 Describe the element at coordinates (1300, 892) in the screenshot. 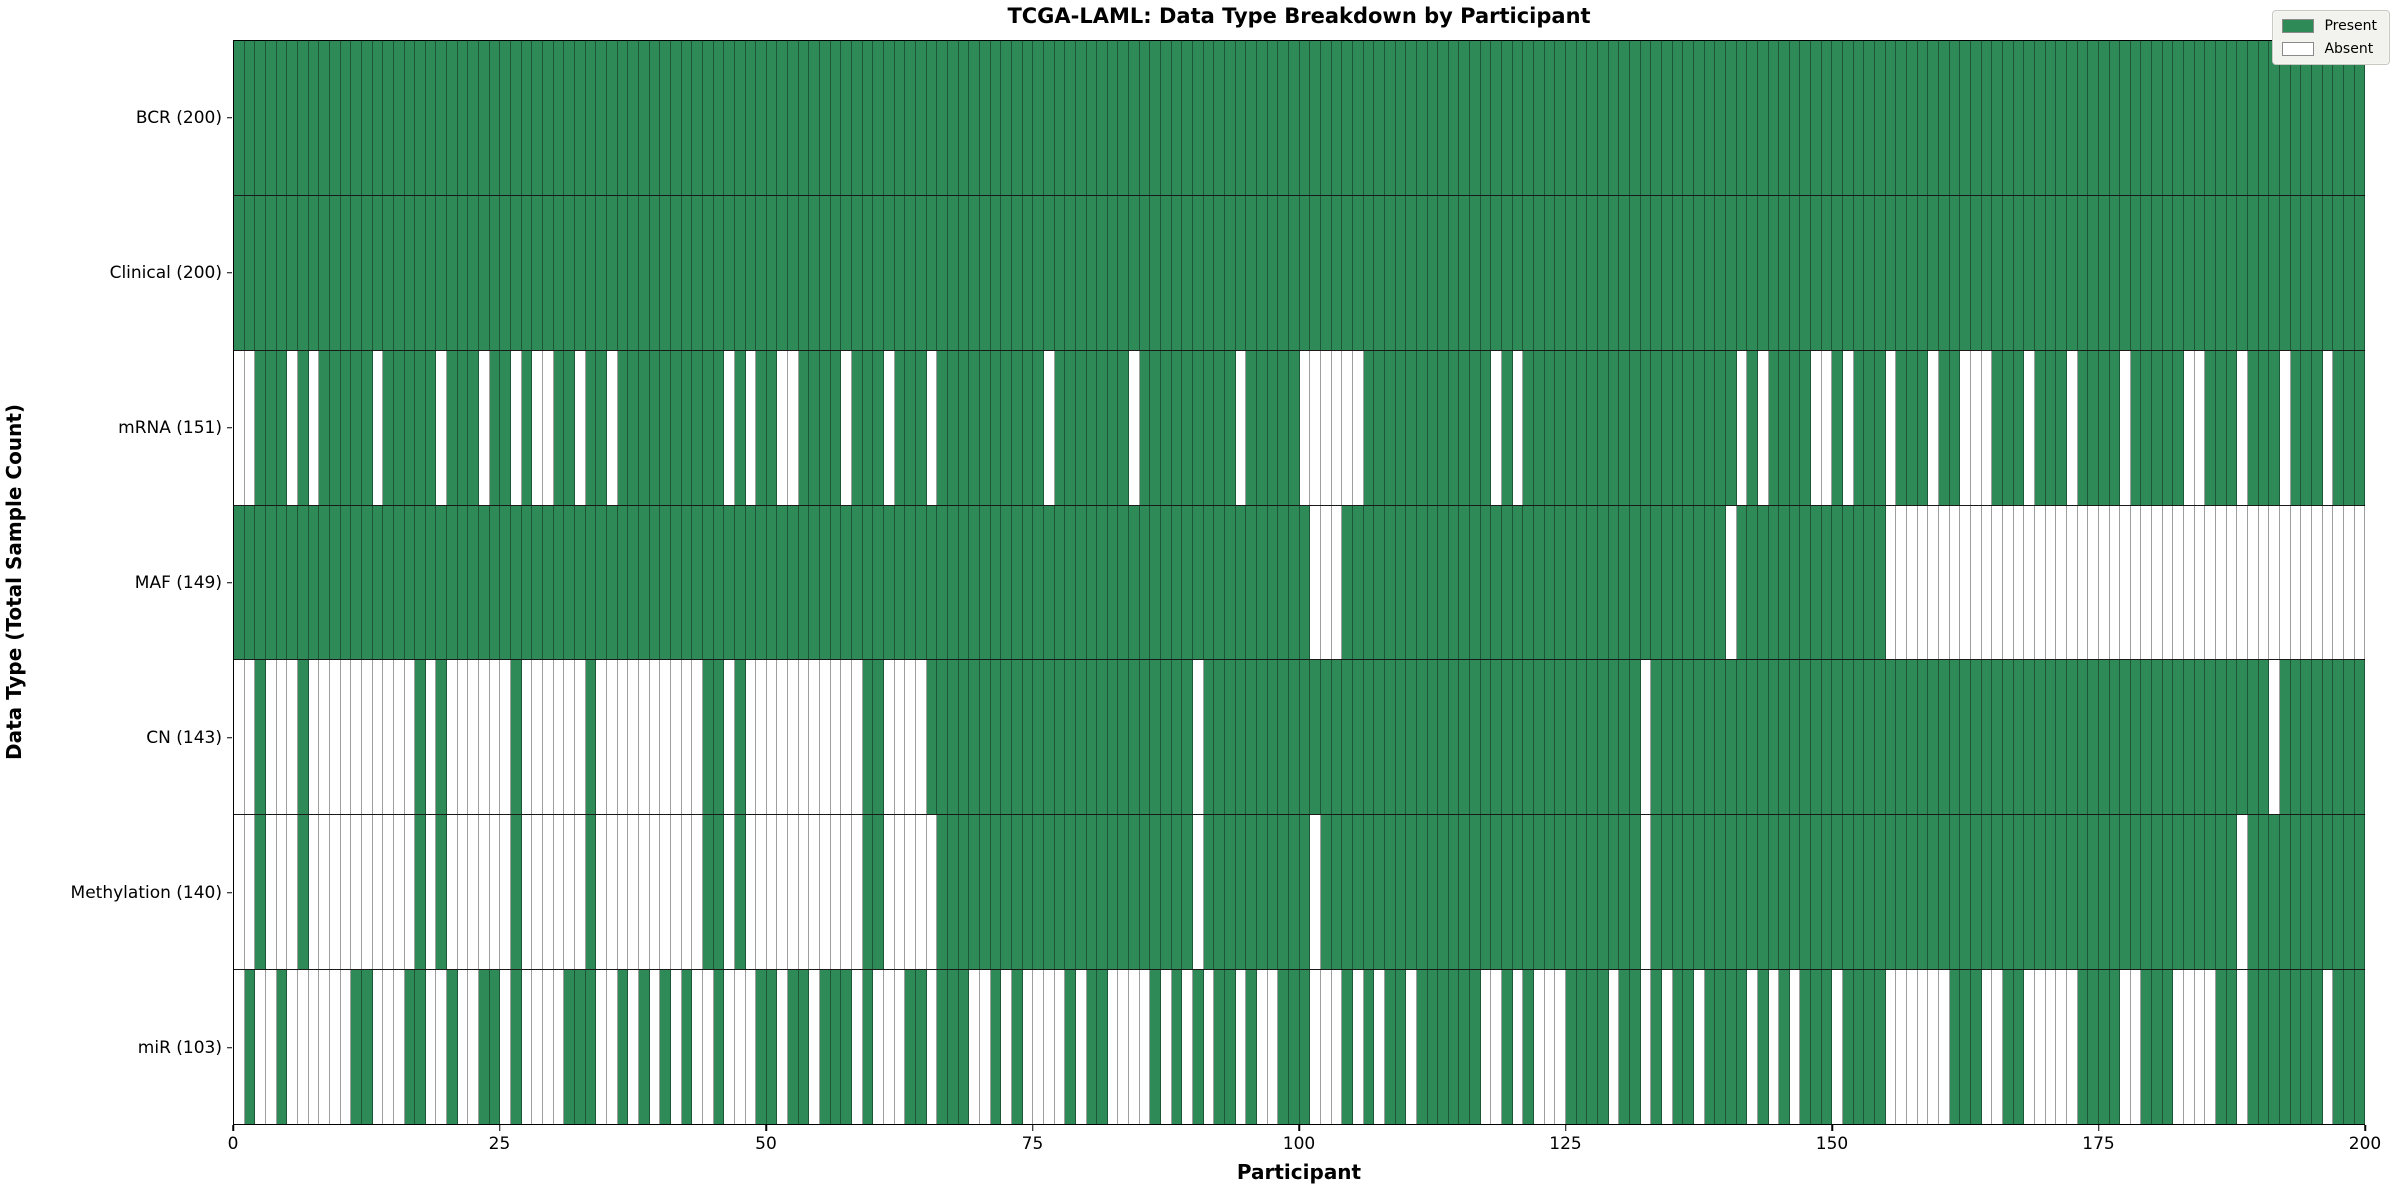

I see `heatmap-row-Methylation` at that location.